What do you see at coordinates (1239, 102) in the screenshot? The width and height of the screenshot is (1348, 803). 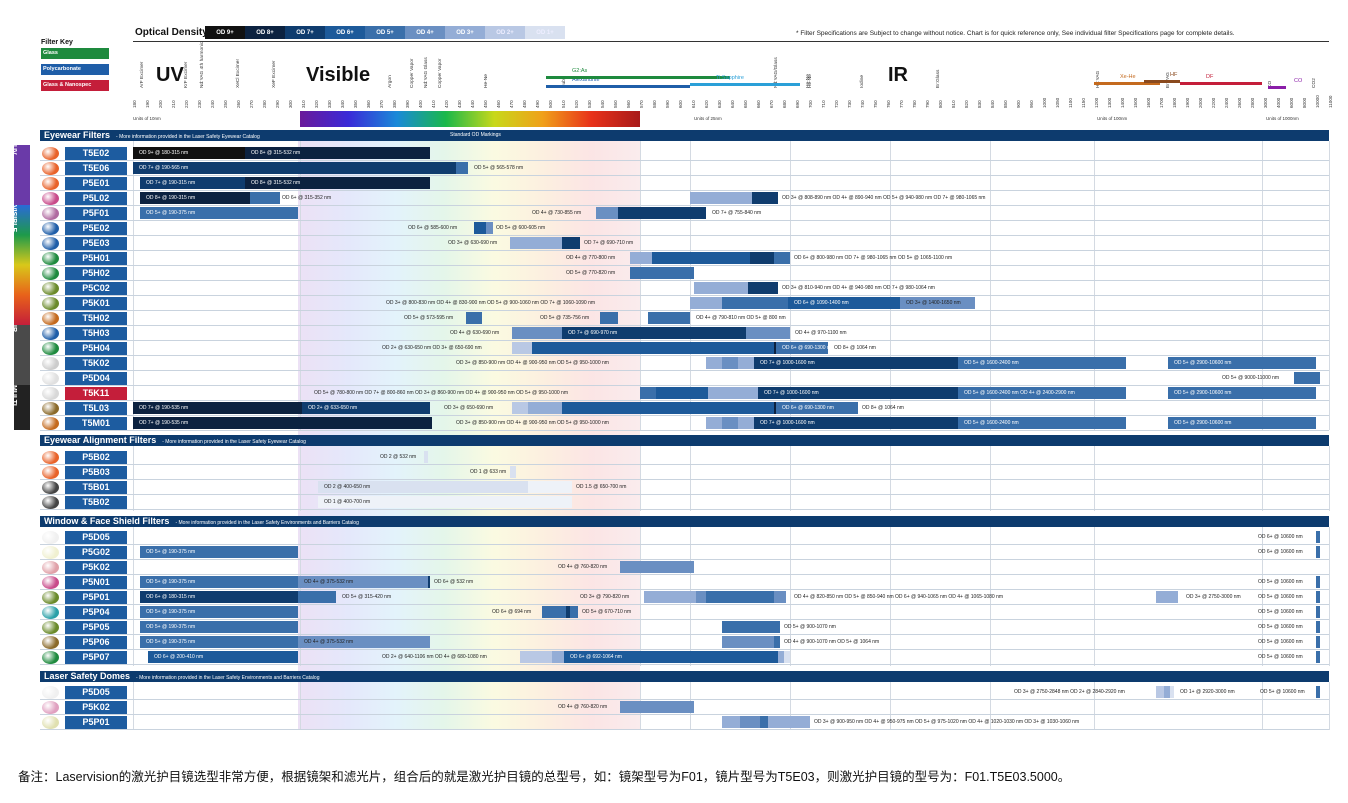 I see `tick-label: 2600` at bounding box center [1239, 102].